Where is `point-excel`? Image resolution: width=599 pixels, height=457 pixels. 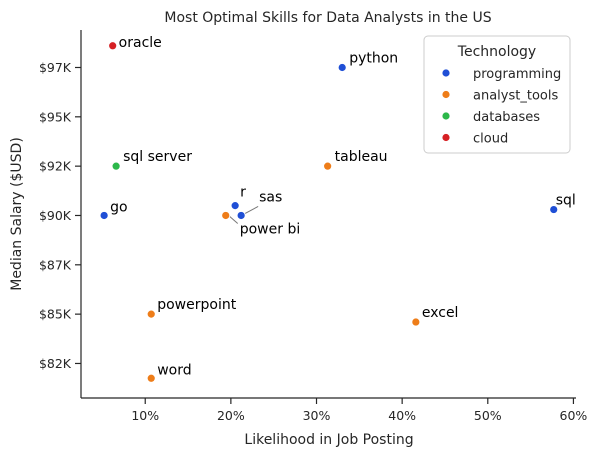 point-excel is located at coordinates (416, 322).